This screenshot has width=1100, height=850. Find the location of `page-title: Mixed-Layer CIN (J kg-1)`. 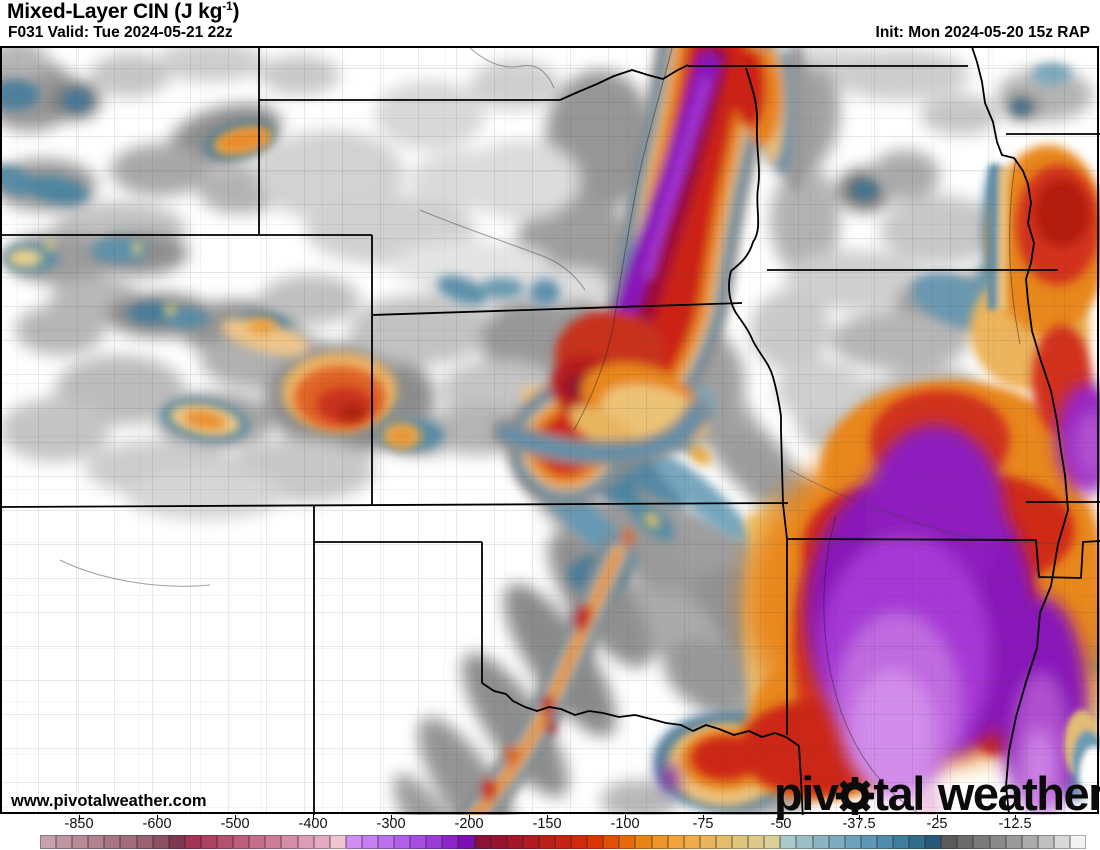

page-title: Mixed-Layer CIN (J kg-1) is located at coordinates (123, 12).